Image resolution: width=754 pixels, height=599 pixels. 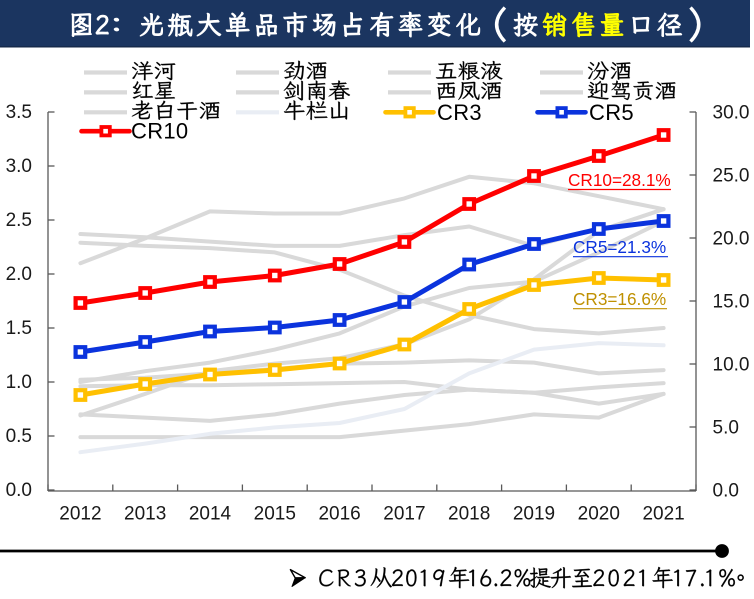 I want to click on svg-text: 2014, so click(x=210, y=514).